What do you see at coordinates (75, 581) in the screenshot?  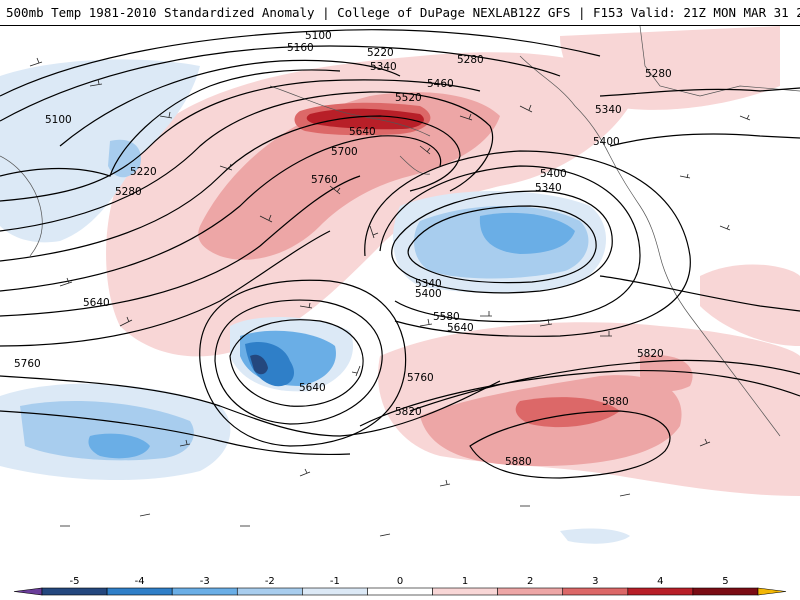 I see `colorbar-tick-label: -5` at bounding box center [75, 581].